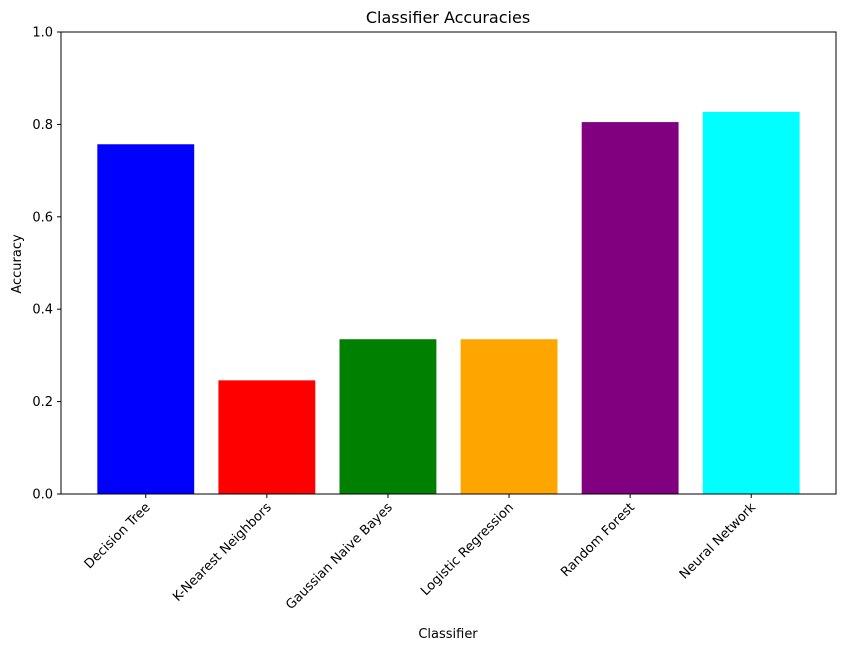  What do you see at coordinates (467, 549) in the screenshot?
I see `x-tick-label: Logistic Regression` at bounding box center [467, 549].